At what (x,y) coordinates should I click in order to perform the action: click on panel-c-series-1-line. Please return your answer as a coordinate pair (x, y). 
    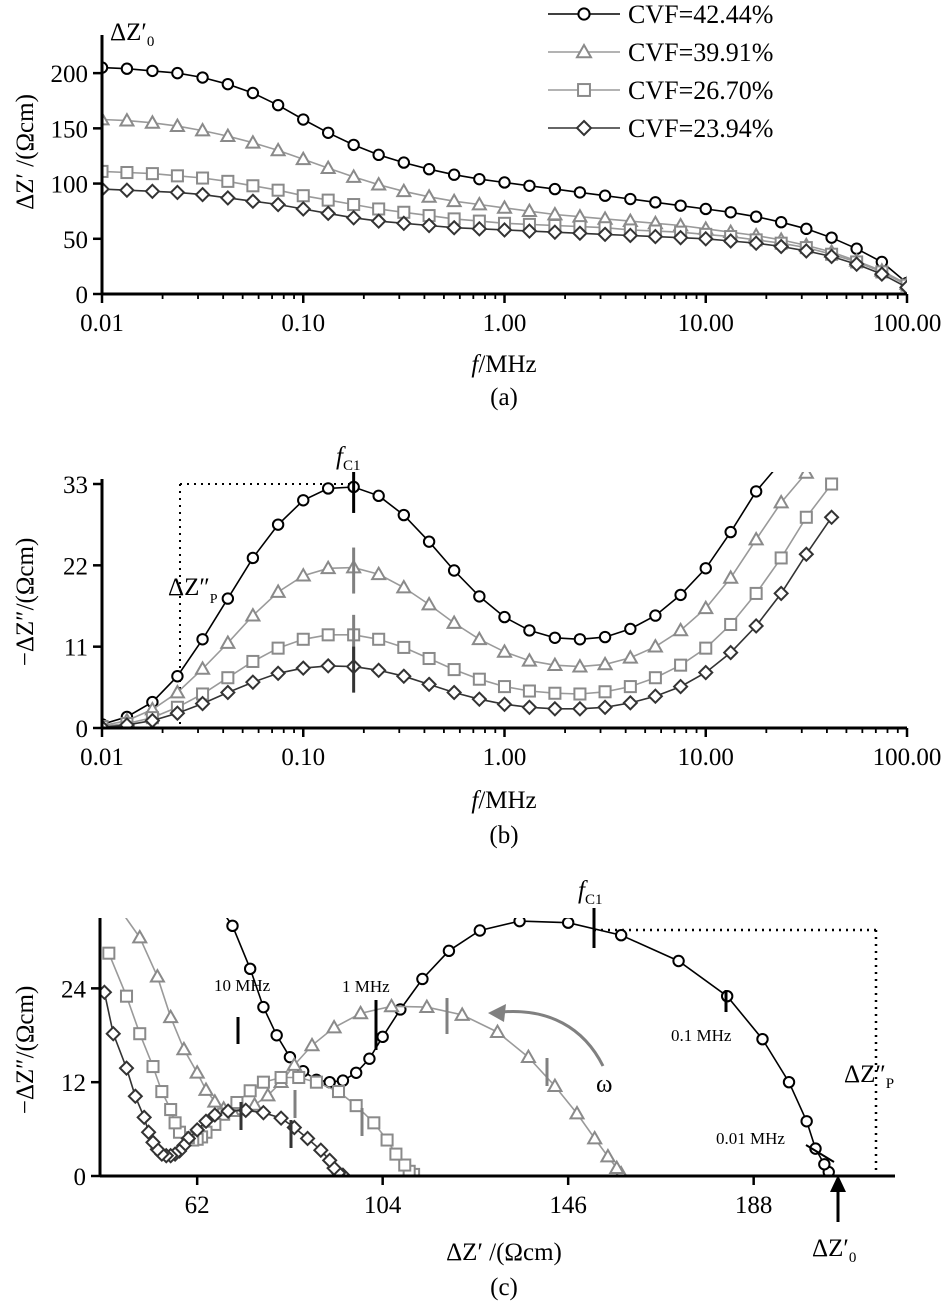
    Looking at the image, I should click on (528, 1045).